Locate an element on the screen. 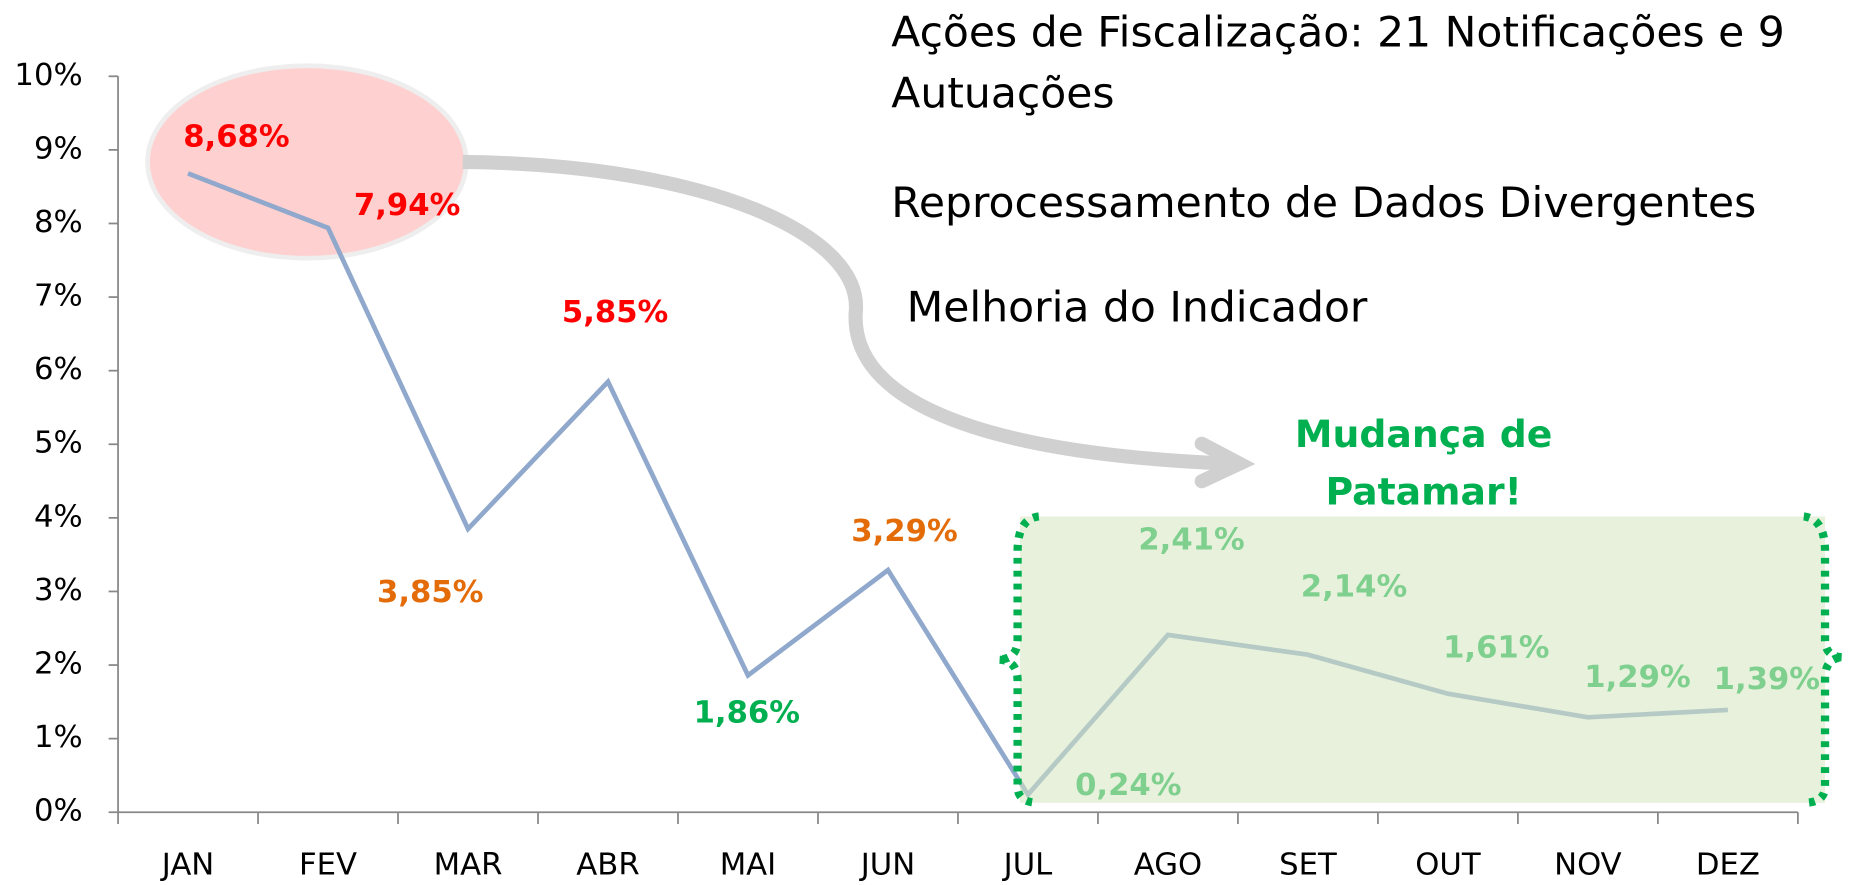 The image size is (1851, 885). annotation: Autuações is located at coordinates (1002, 93).